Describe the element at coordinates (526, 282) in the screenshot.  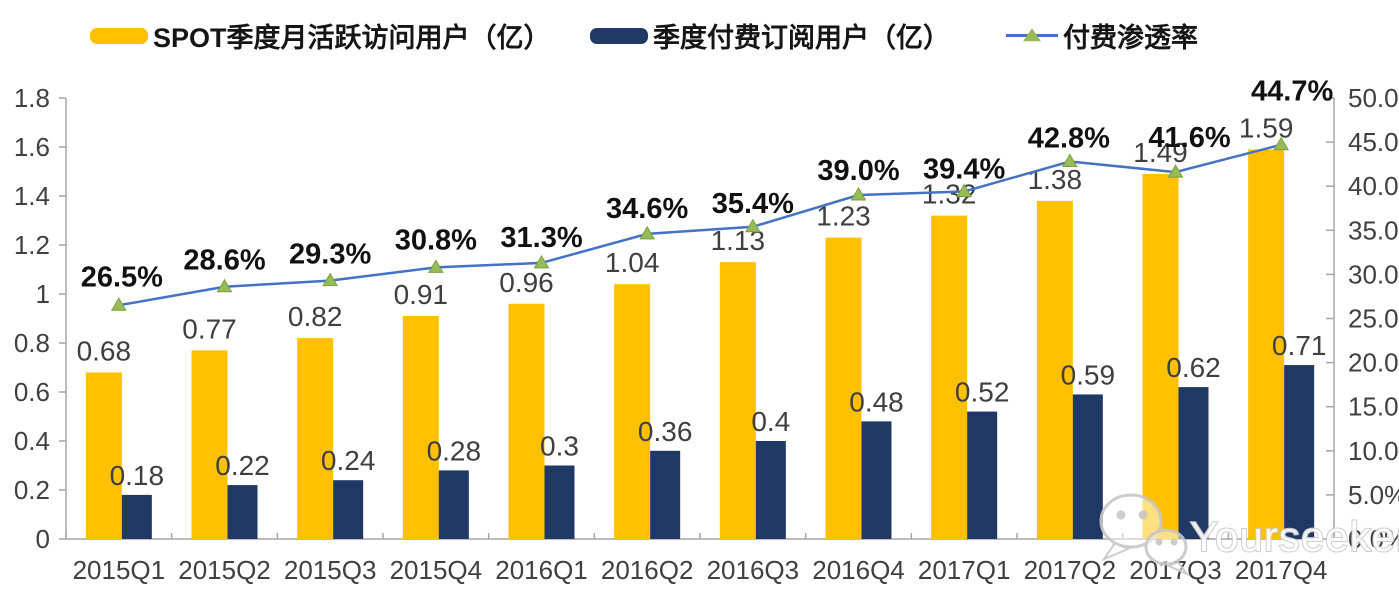
I see `mau-value-label: 0.96` at that location.